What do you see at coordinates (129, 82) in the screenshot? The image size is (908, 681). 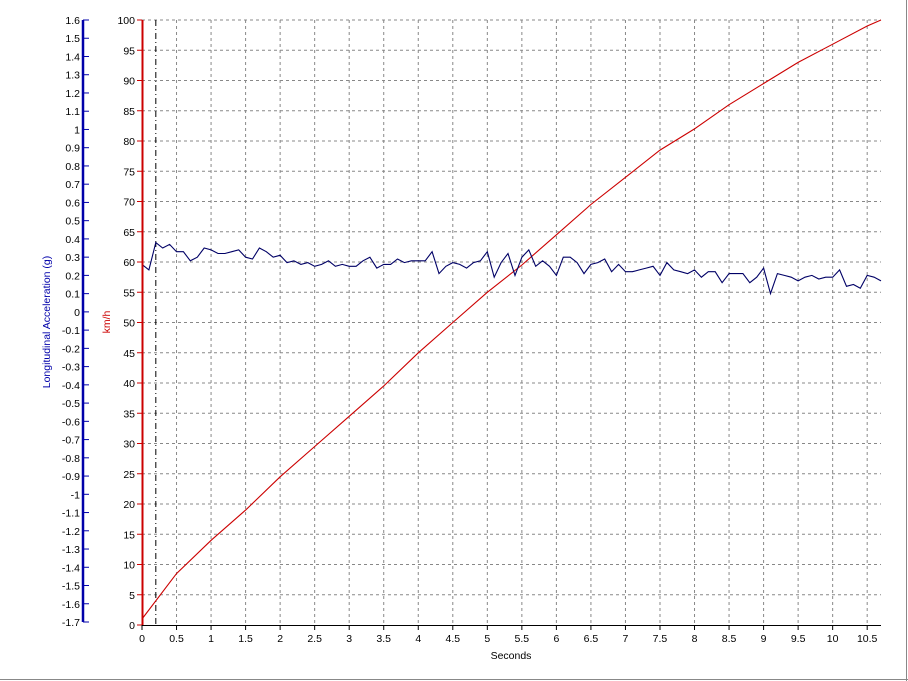 I see `speed-tick-label: 90` at bounding box center [129, 82].